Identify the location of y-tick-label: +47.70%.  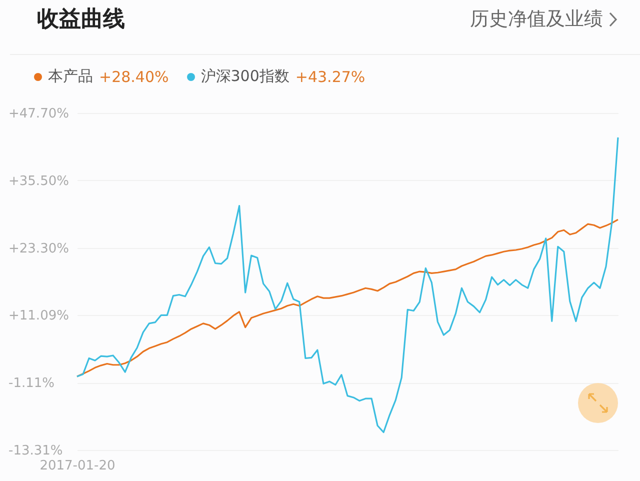
(38, 114).